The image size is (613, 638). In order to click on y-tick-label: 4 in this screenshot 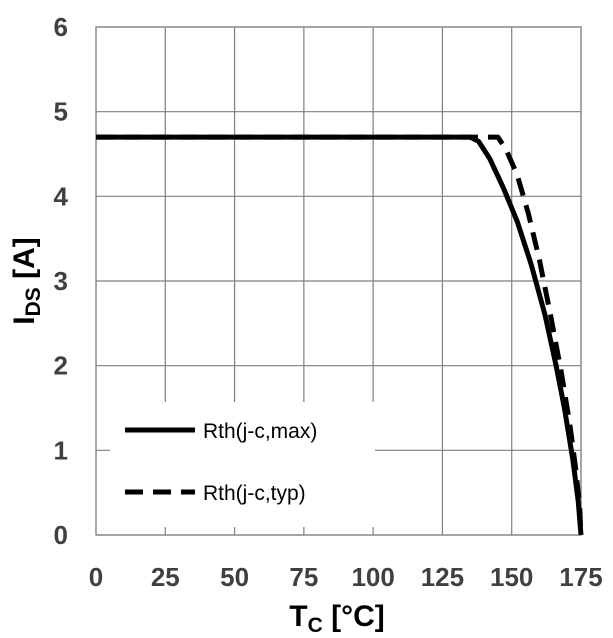, I will do `click(61, 196)`.